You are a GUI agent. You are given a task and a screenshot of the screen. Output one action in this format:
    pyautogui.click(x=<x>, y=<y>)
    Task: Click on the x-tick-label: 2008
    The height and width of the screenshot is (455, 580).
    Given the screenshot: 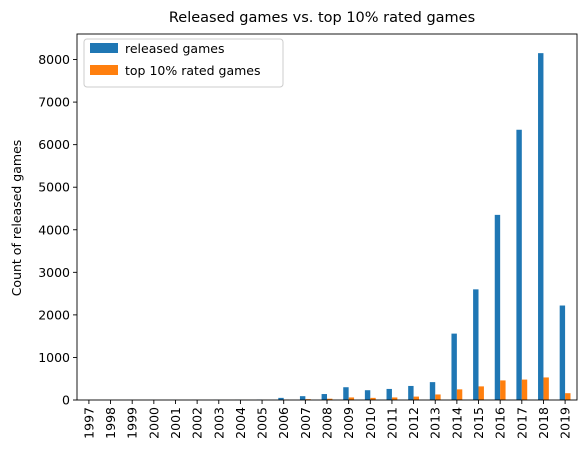 What is the action you would take?
    pyautogui.click(x=327, y=423)
    